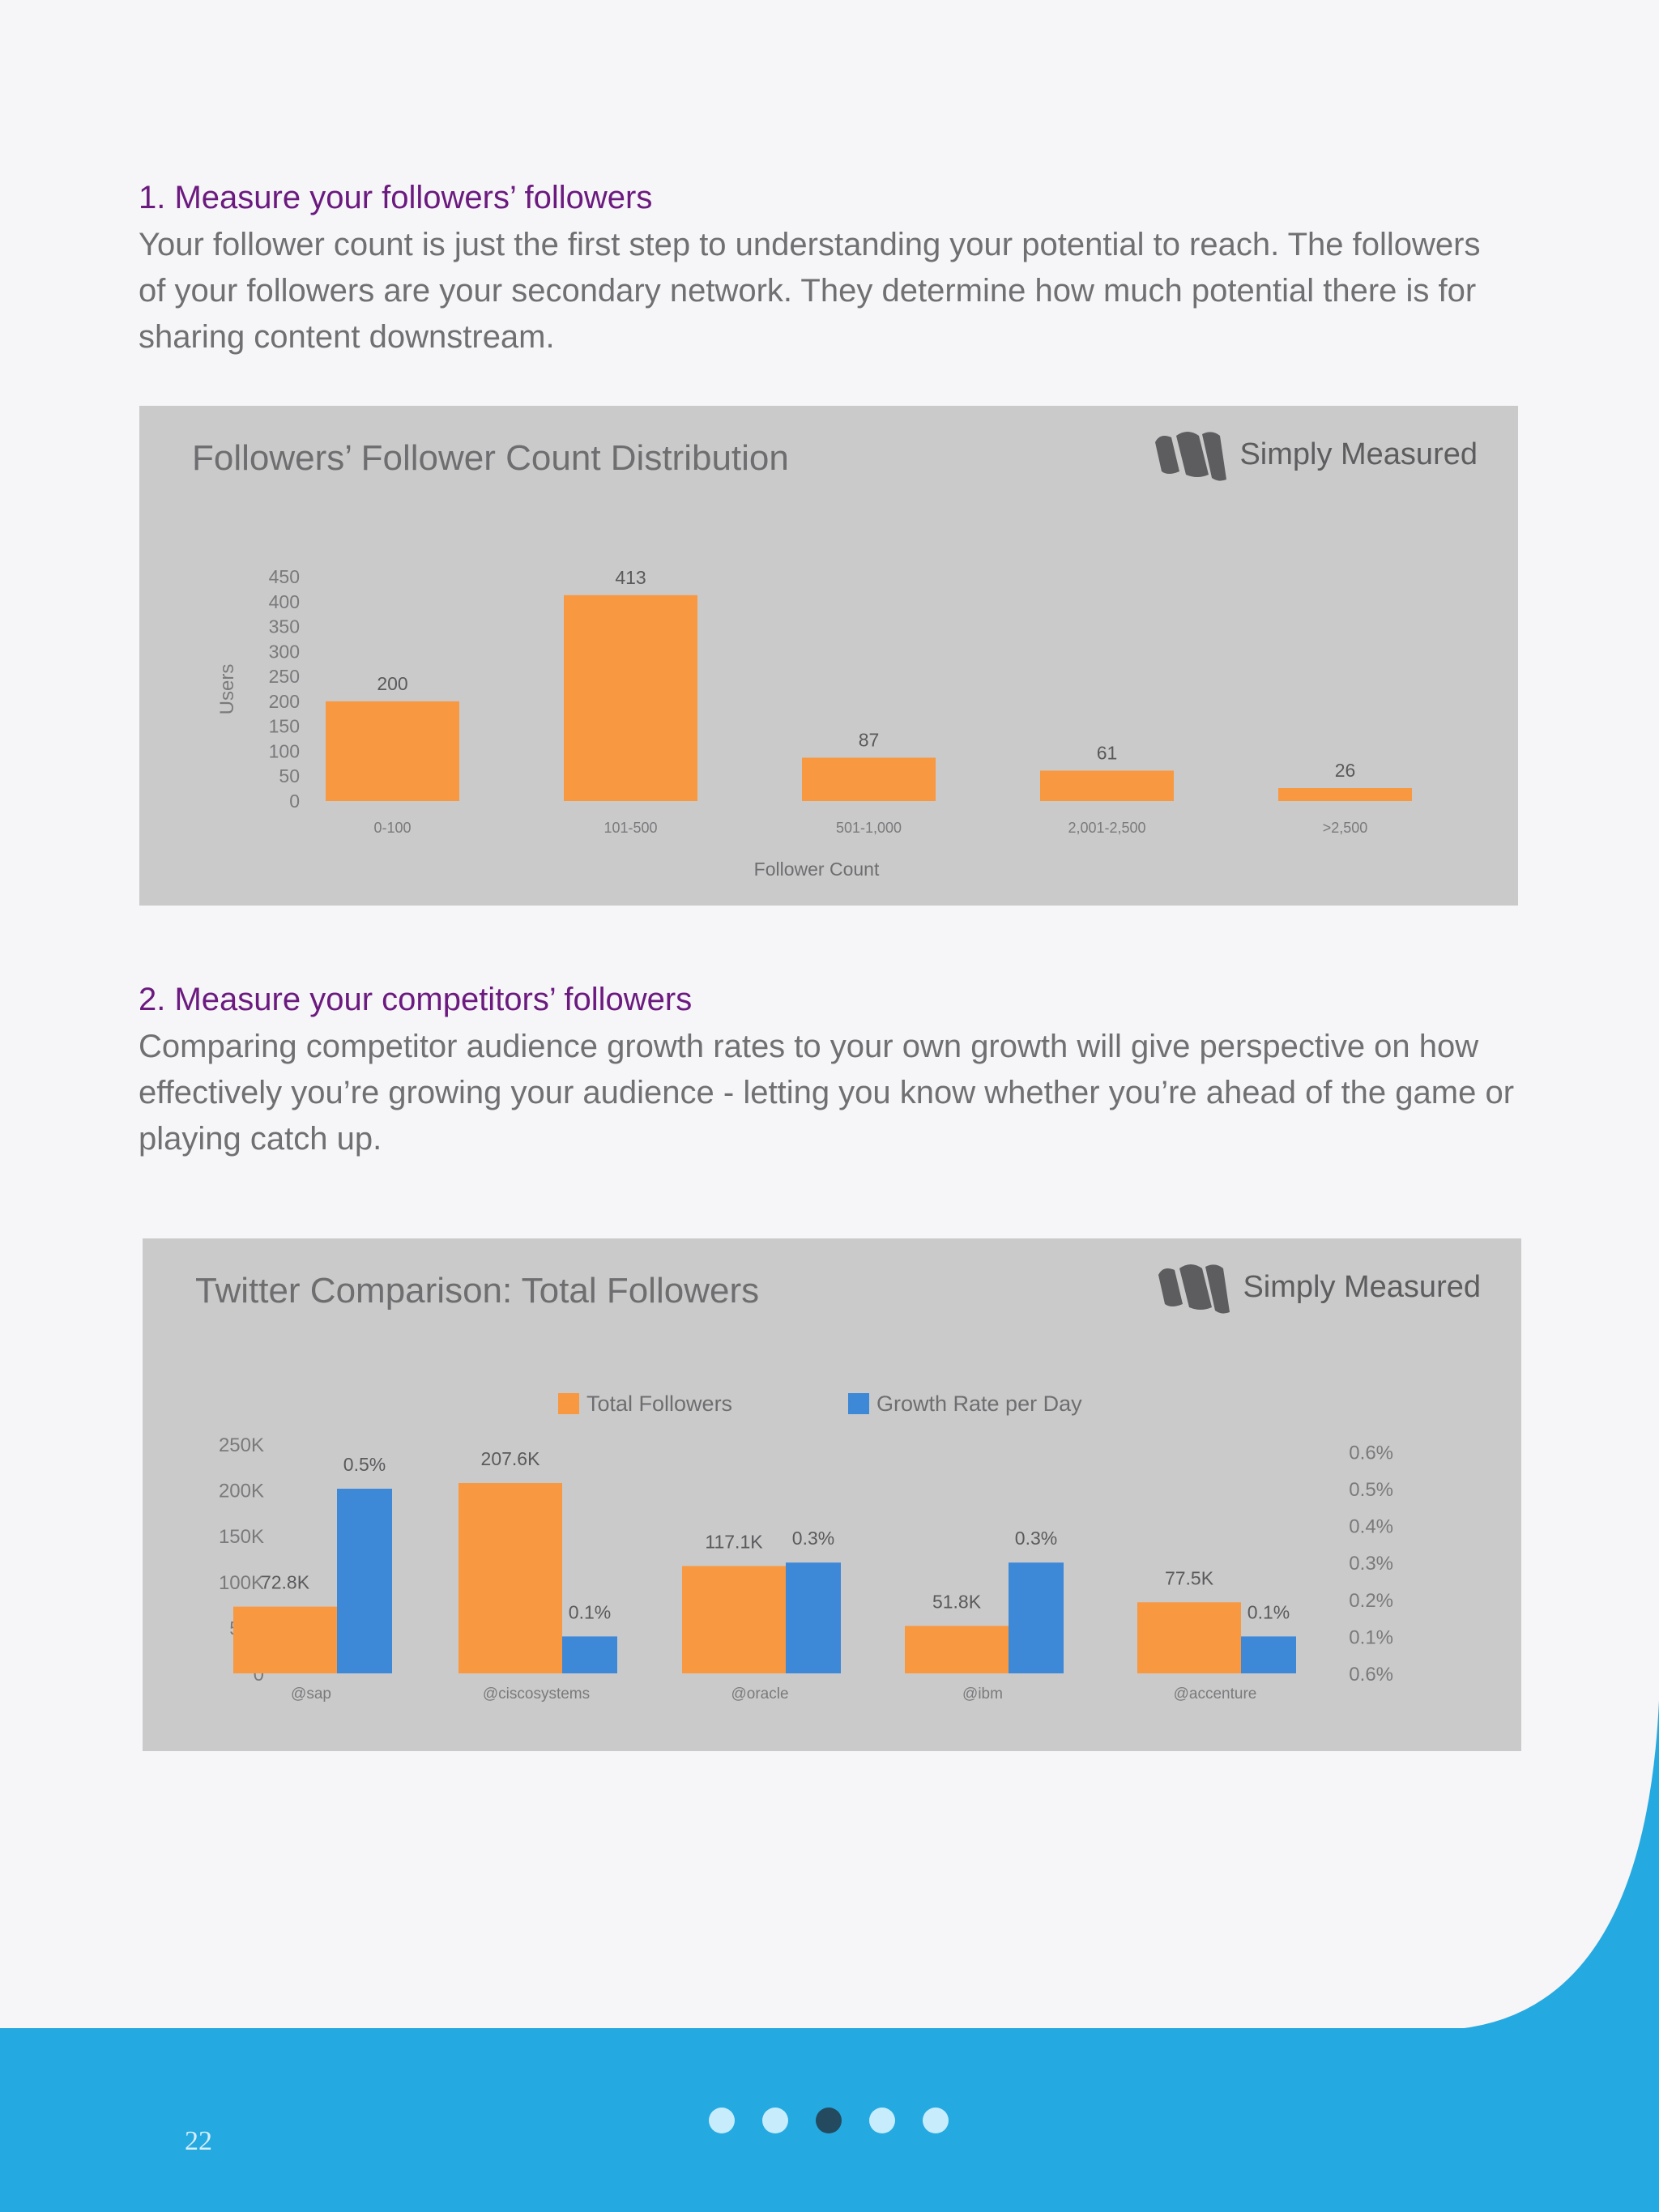 This screenshot has width=1659, height=2212. What do you see at coordinates (1189, 1577) in the screenshot?
I see `data-label-total: 77.5K` at bounding box center [1189, 1577].